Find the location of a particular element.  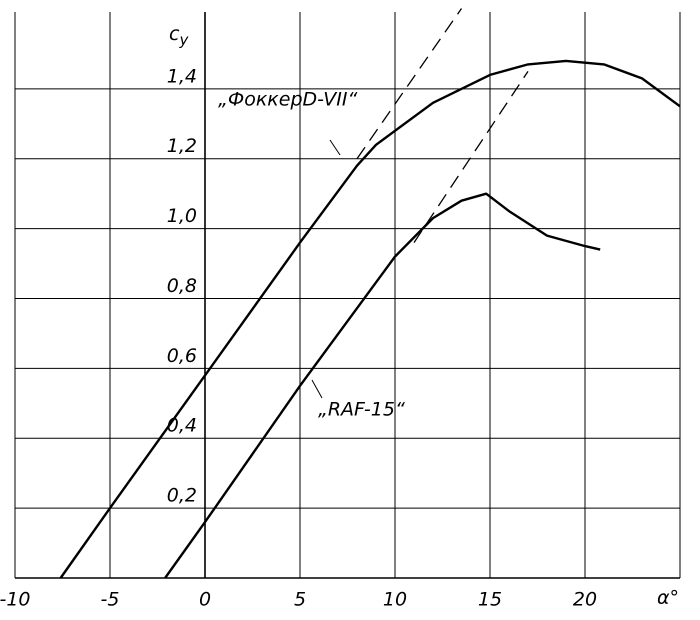

y-axis-label-sub: y is located at coordinates (183, 40).